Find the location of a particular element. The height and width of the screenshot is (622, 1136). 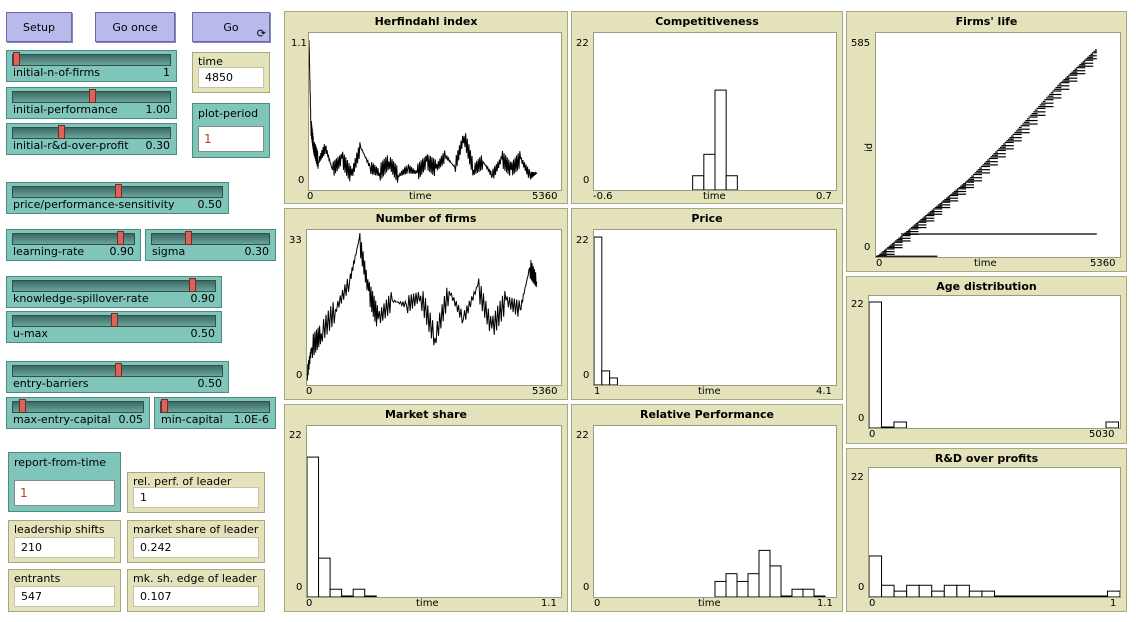

slider-value: 0.30 is located at coordinates (257, 251).